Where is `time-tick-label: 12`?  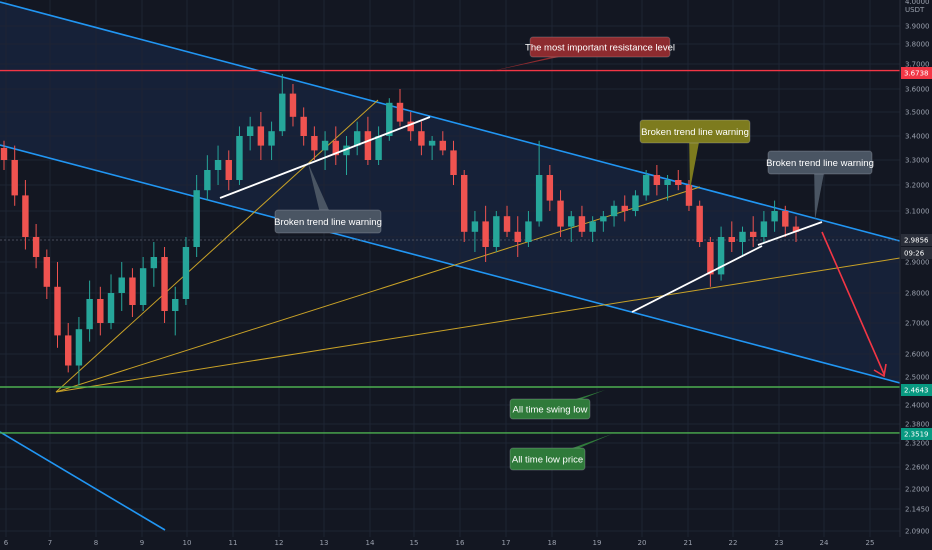
time-tick-label: 12 is located at coordinates (279, 543).